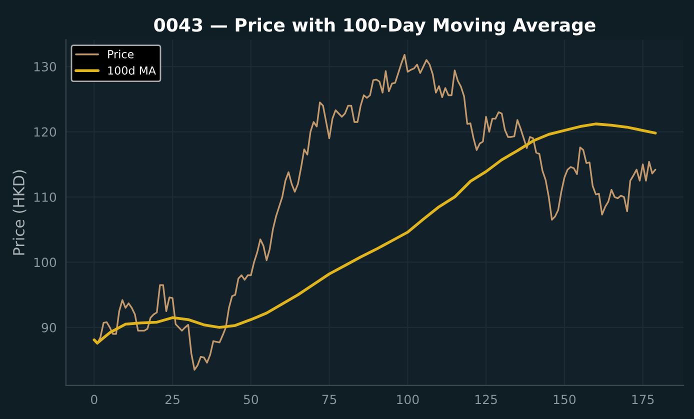  I want to click on legend-label: Price, so click(121, 54).